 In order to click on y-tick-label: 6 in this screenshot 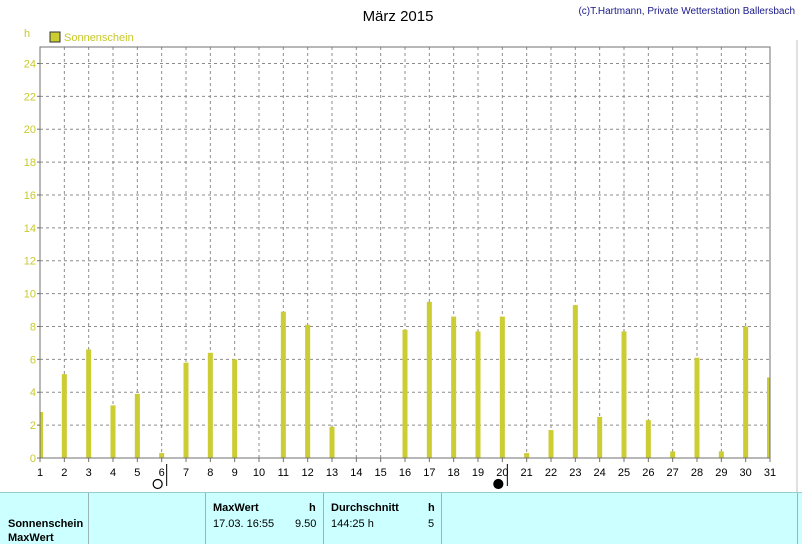, I will do `click(33, 360)`.